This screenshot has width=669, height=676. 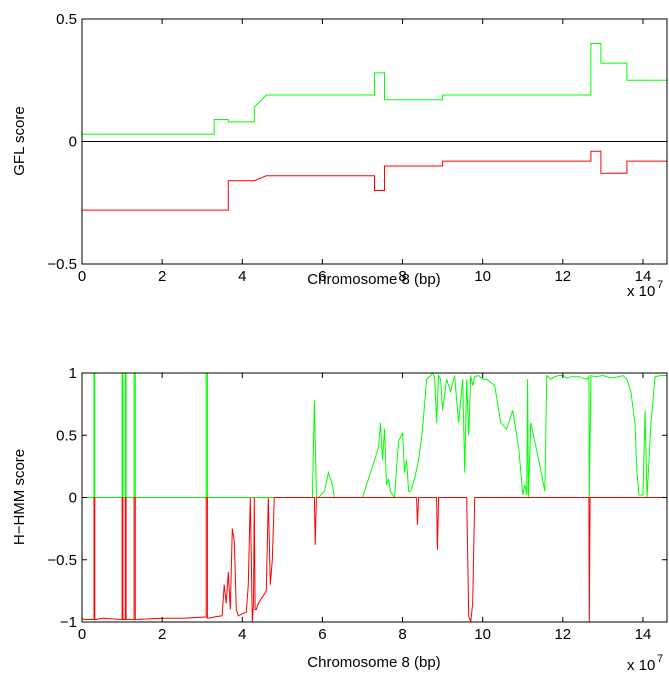 I want to click on hhmm-x-tick-label: 2, so click(x=162, y=634).